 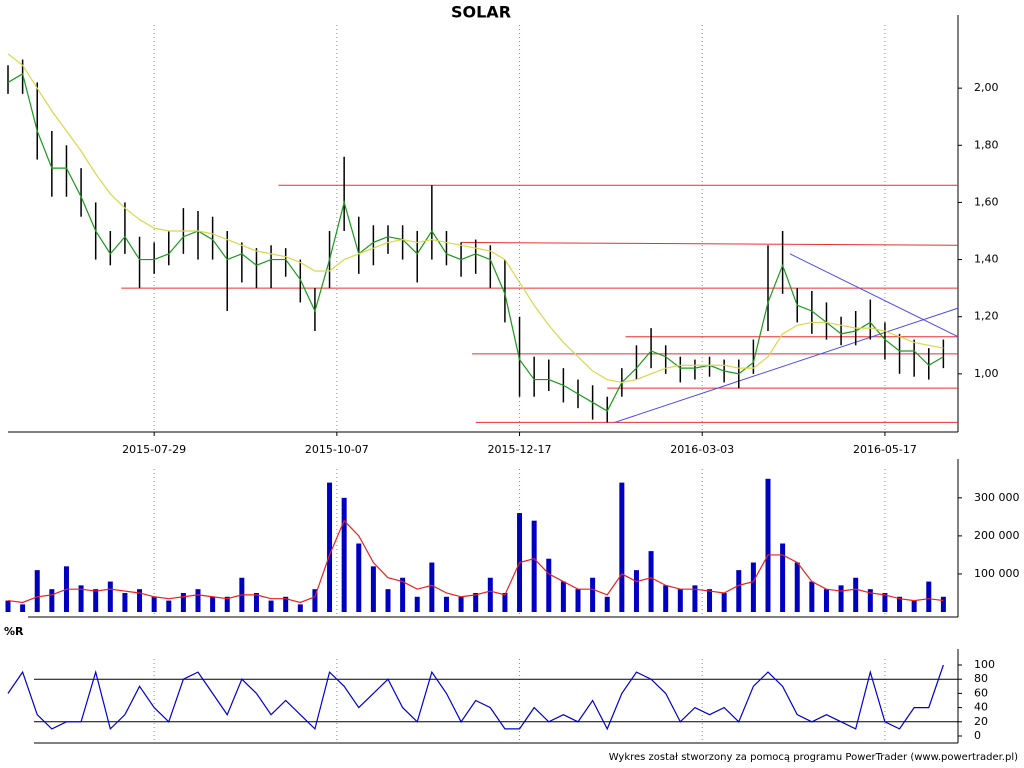 I want to click on y-tick-label: 60, so click(x=981, y=692).